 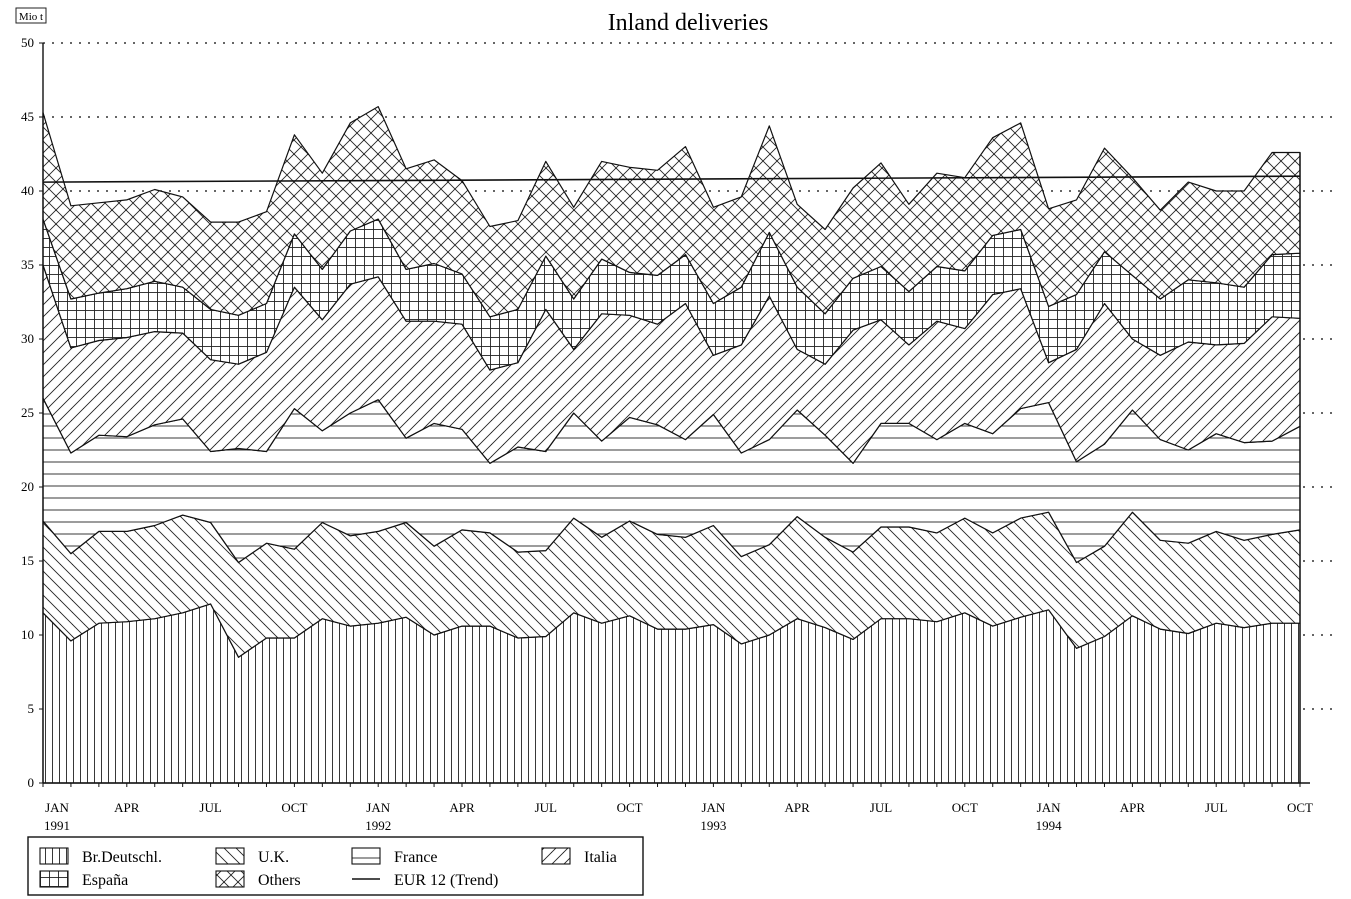 What do you see at coordinates (600, 857) in the screenshot?
I see `legend-label: Italia` at bounding box center [600, 857].